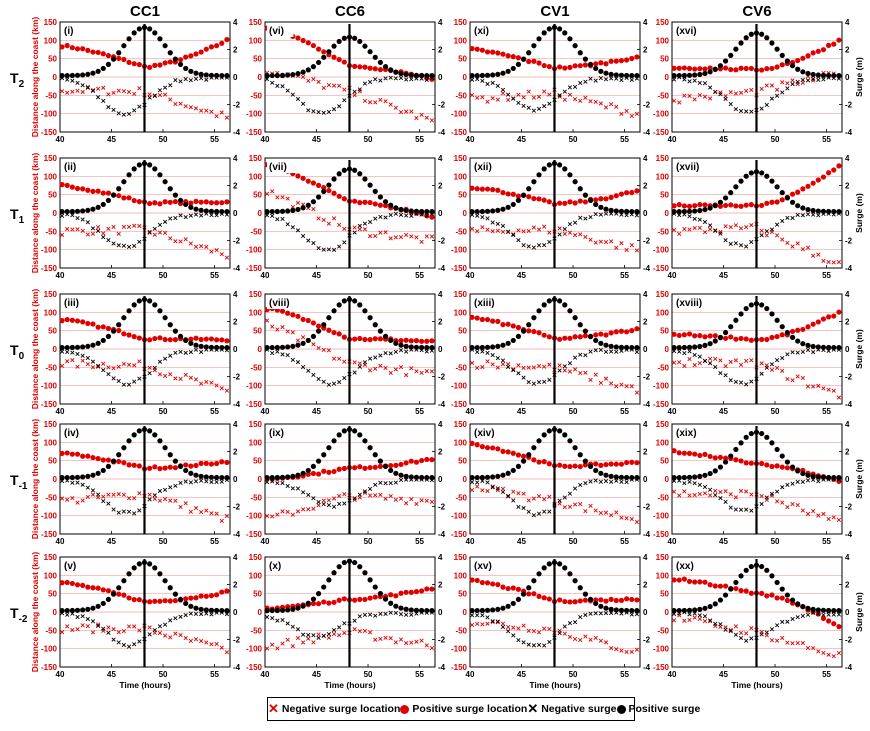  Describe the element at coordinates (687, 565) in the screenshot. I see `panel-label-background` at that location.